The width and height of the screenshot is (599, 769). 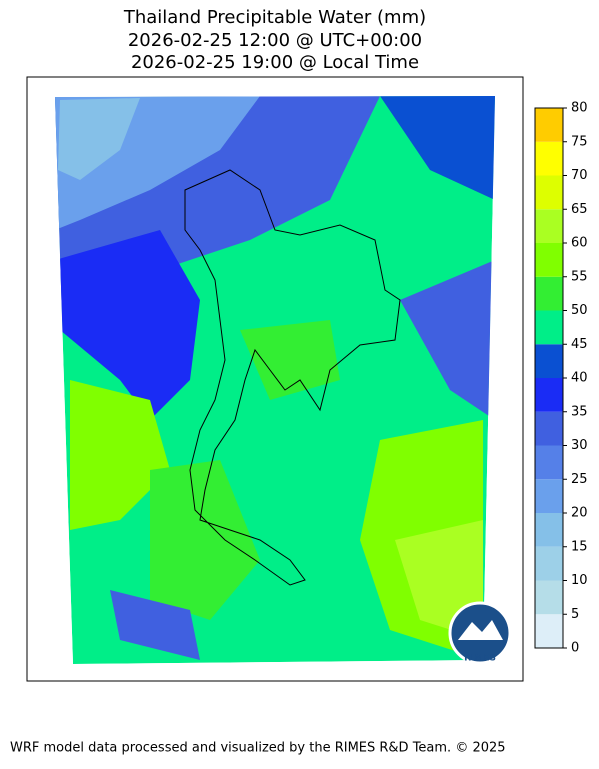 What do you see at coordinates (275, 62) in the screenshot?
I see `title-line: 2026-02-25 19:00 @ Local Time` at bounding box center [275, 62].